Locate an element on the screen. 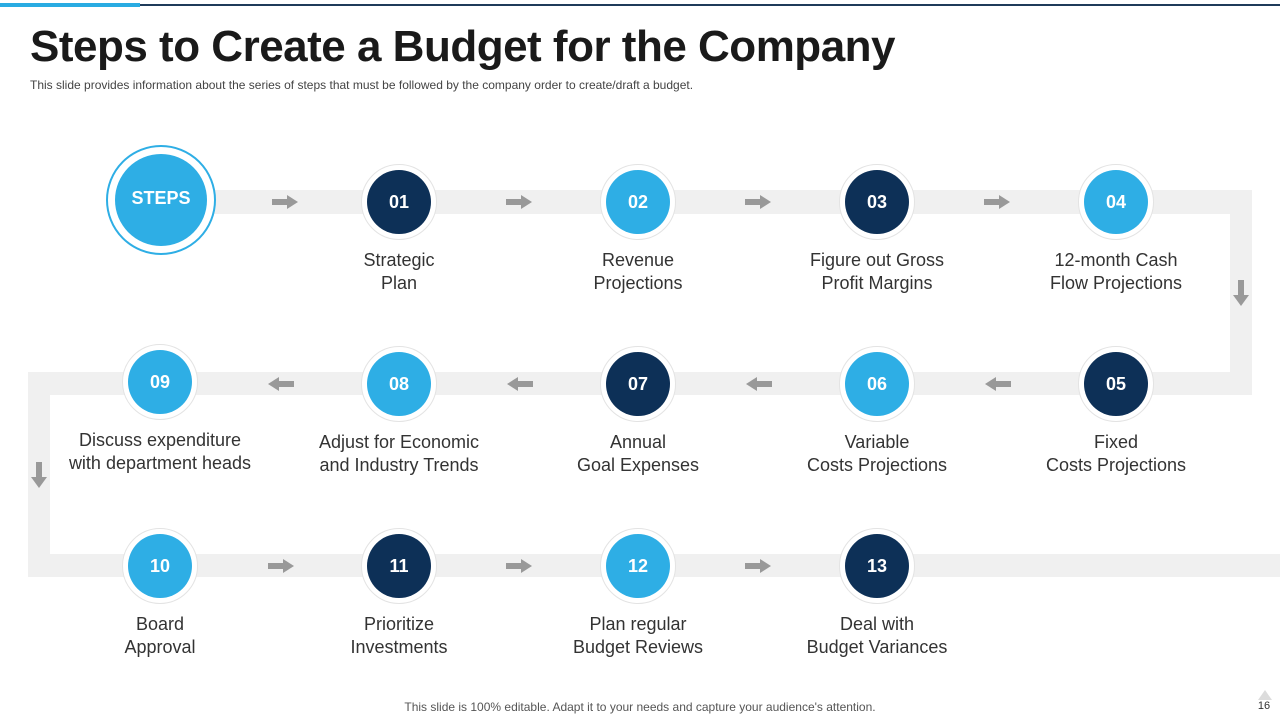  step-node-06: 06 is located at coordinates (877, 384).